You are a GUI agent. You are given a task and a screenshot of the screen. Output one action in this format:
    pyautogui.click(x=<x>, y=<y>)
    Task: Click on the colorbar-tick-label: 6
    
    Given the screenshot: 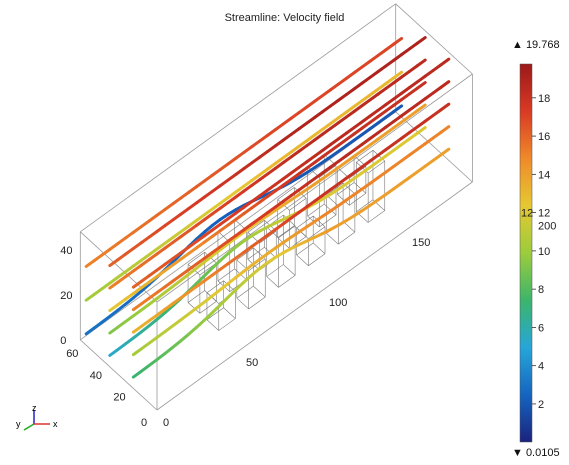 What is the action you would take?
    pyautogui.click(x=541, y=328)
    